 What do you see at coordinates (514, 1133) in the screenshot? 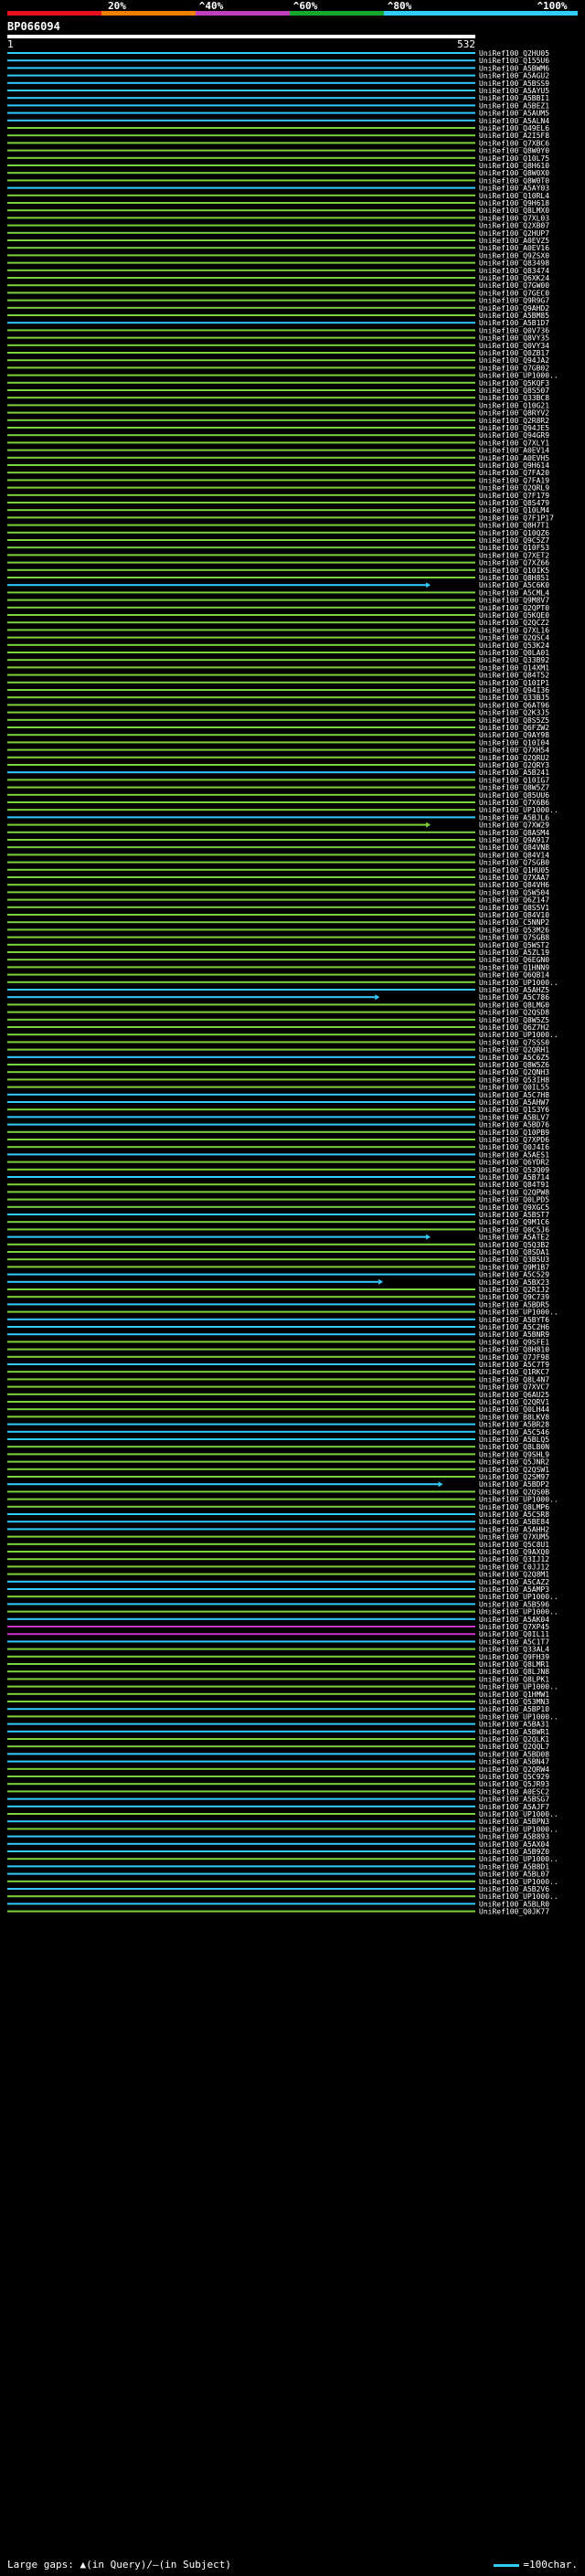
I see `hit-label: UniRef100_Q10PB9` at bounding box center [514, 1133].